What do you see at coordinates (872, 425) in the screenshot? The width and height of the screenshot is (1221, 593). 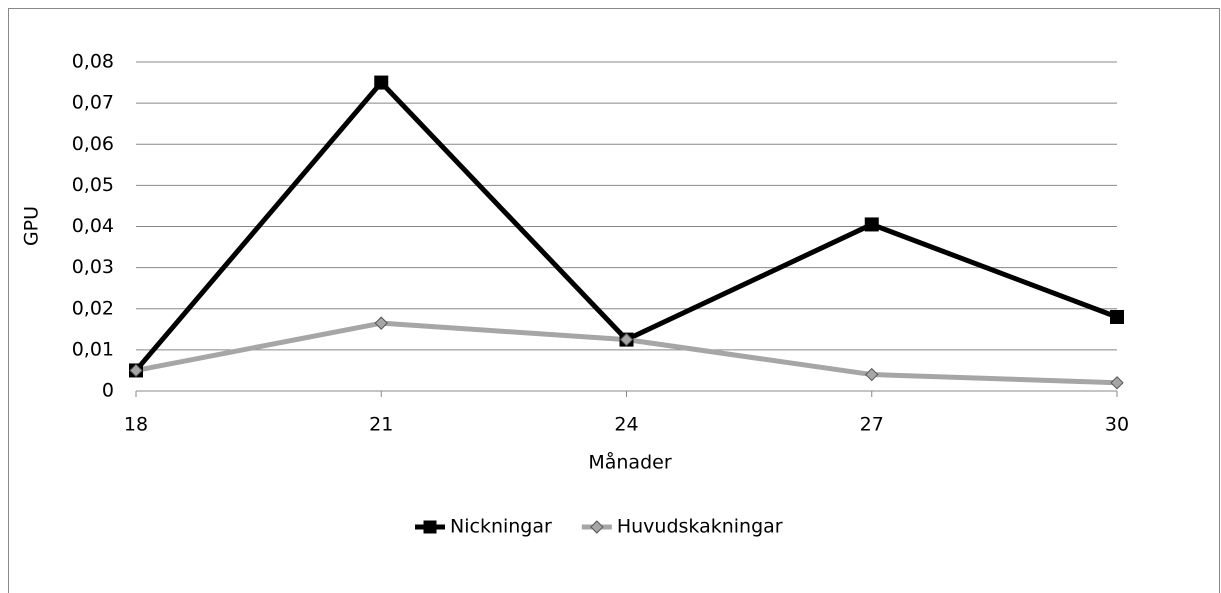 I see `x-tick-label: 27` at bounding box center [872, 425].